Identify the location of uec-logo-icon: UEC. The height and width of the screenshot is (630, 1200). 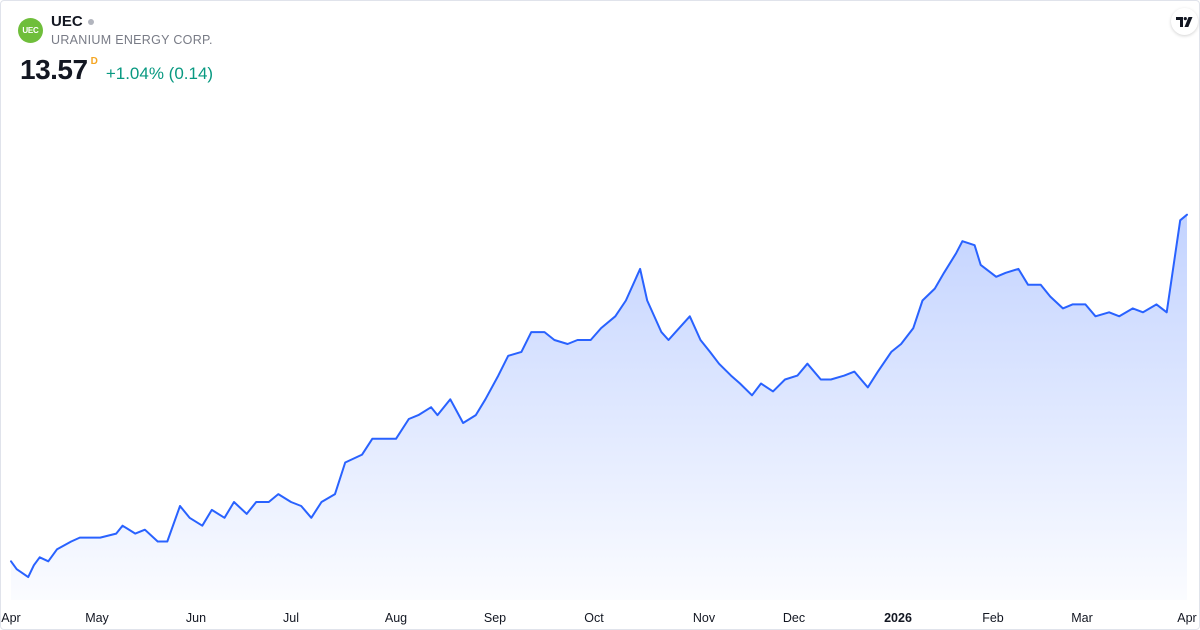
(30, 30).